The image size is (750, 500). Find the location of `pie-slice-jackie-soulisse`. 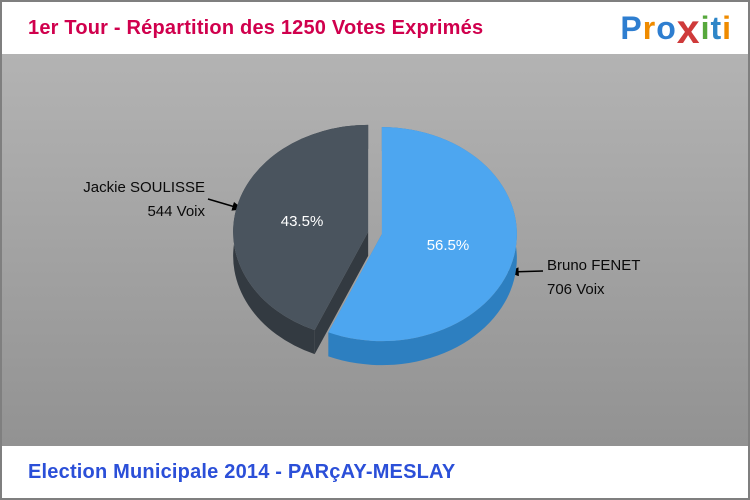

pie-slice-jackie-soulisse is located at coordinates (301, 227).